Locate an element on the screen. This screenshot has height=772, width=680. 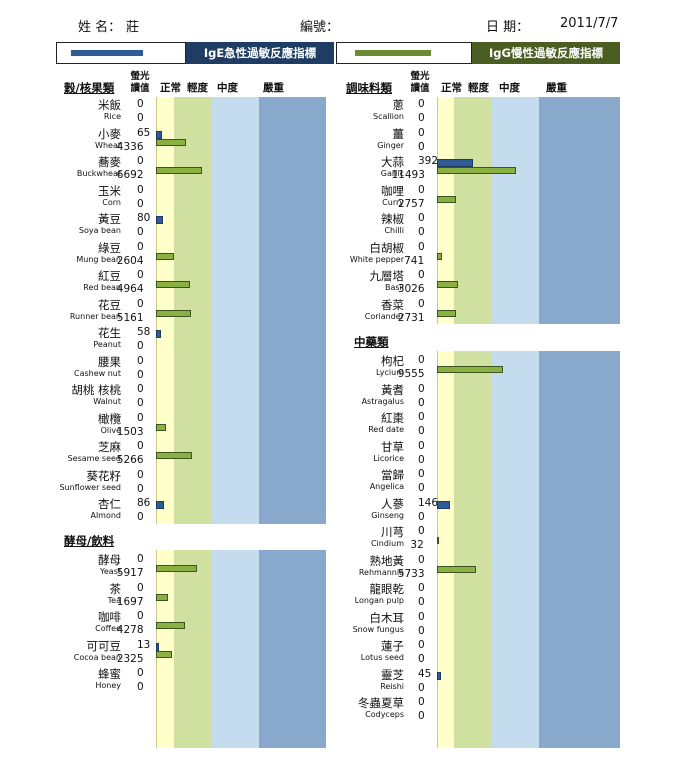
igg-value: 5266 is located at coordinates (130, 460).